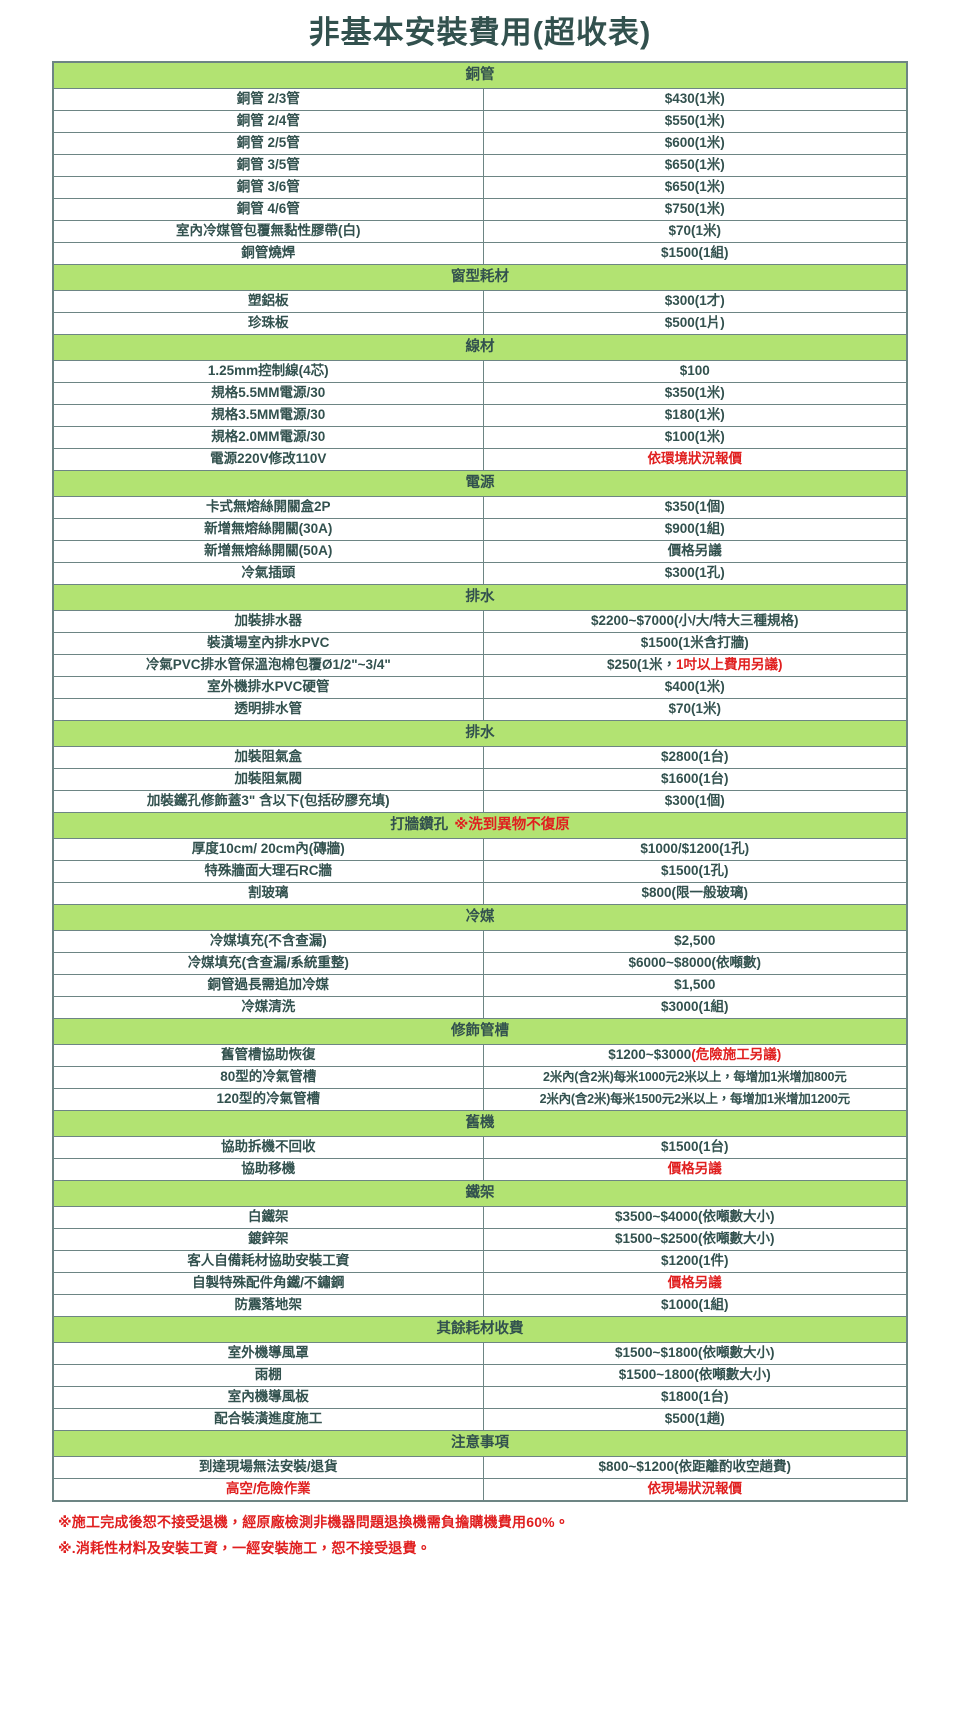 The width and height of the screenshot is (960, 1714). I want to click on table-row: 透明排水管 $70(1米), so click(480, 710).